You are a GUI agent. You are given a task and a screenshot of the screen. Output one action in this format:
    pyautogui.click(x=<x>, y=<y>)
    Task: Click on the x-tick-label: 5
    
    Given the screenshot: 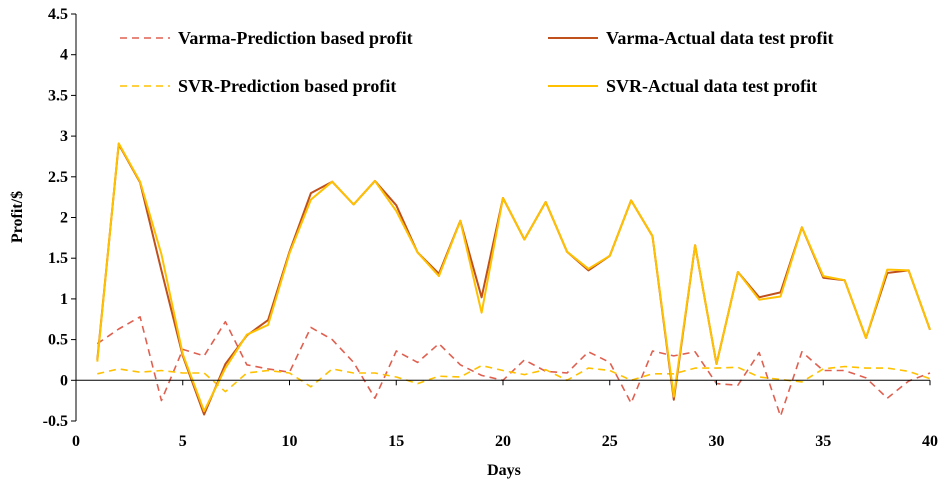 What is the action you would take?
    pyautogui.click(x=183, y=441)
    